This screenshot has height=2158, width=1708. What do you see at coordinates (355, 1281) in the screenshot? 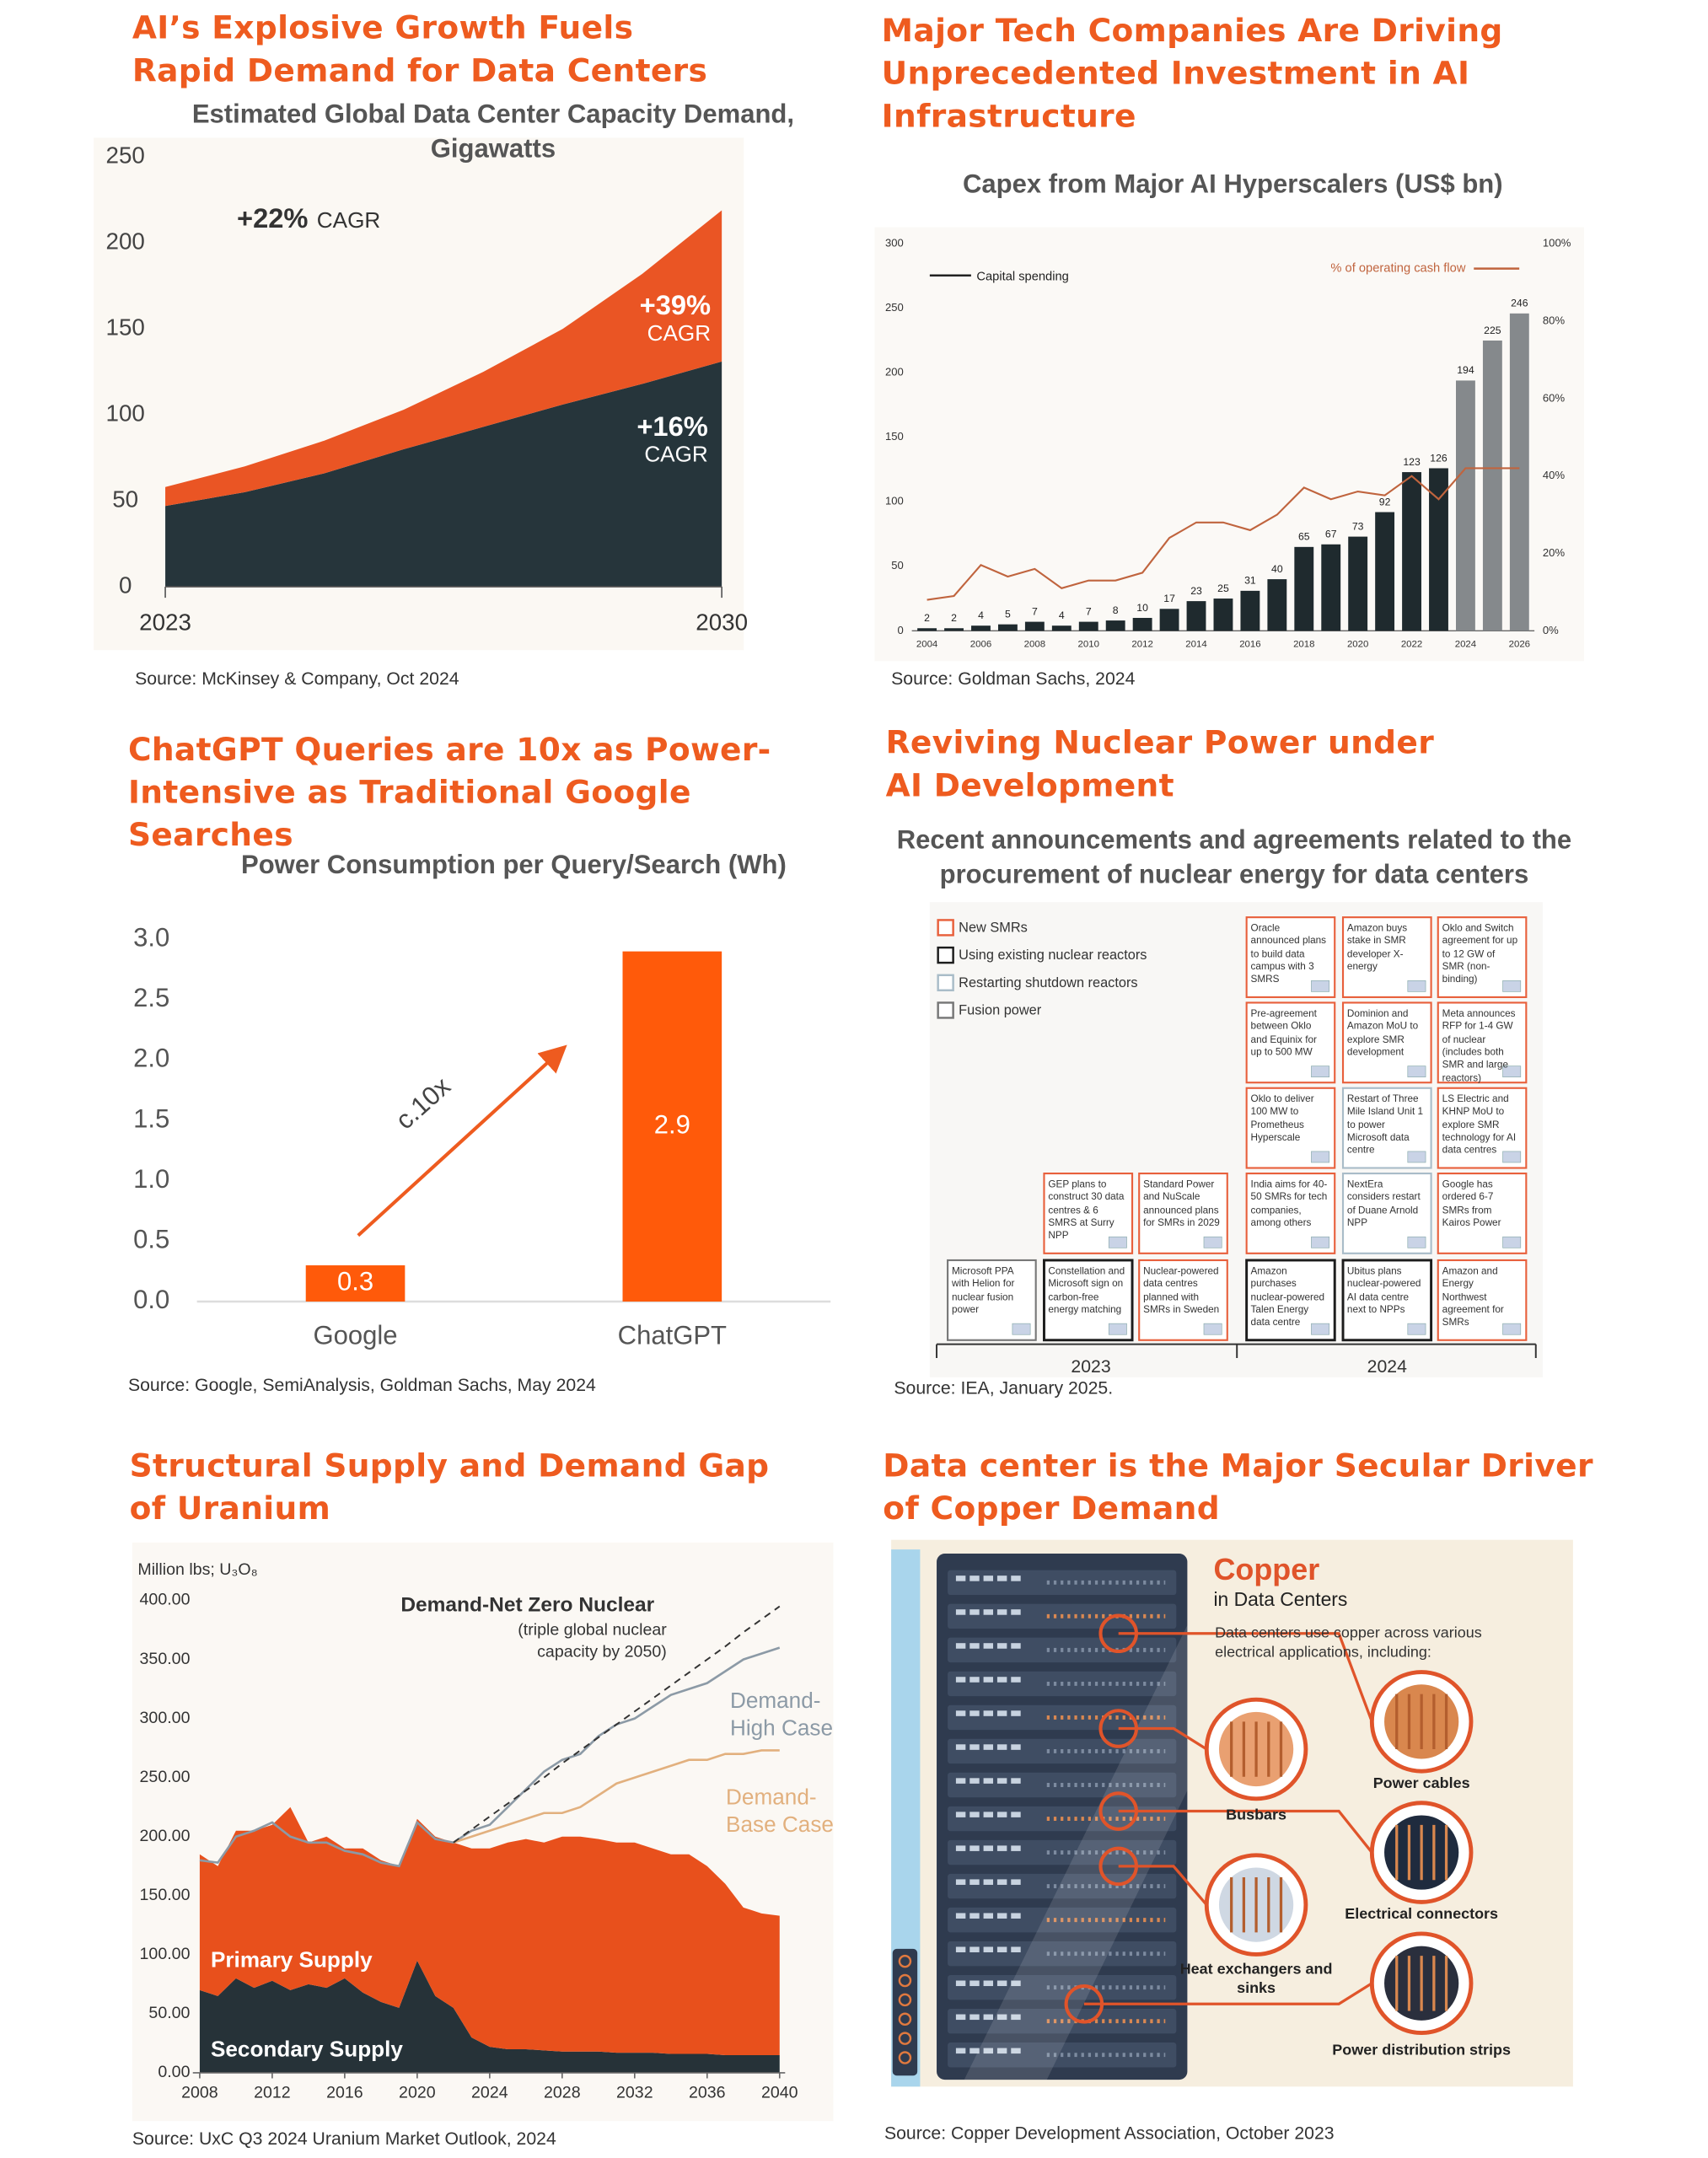
I see `value-label: 0.3` at bounding box center [355, 1281].